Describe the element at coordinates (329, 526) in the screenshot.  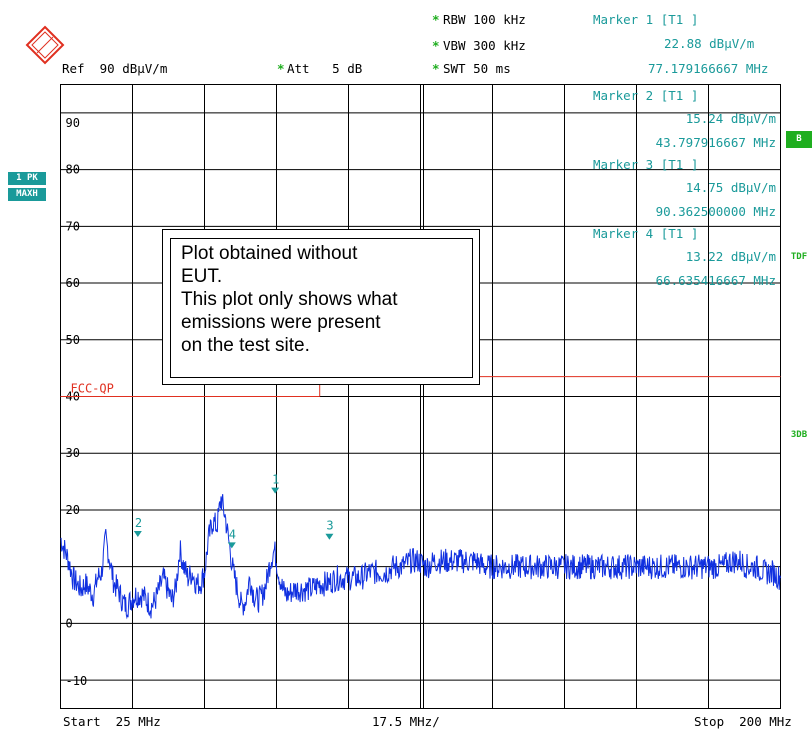
I see `marker-3-label: 3` at that location.